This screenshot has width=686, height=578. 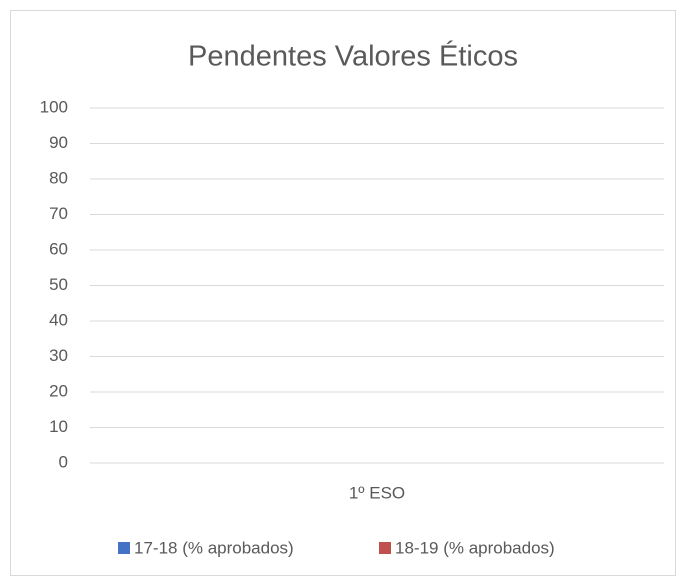 What do you see at coordinates (54, 106) in the screenshot?
I see `y-tick-label: 100` at bounding box center [54, 106].